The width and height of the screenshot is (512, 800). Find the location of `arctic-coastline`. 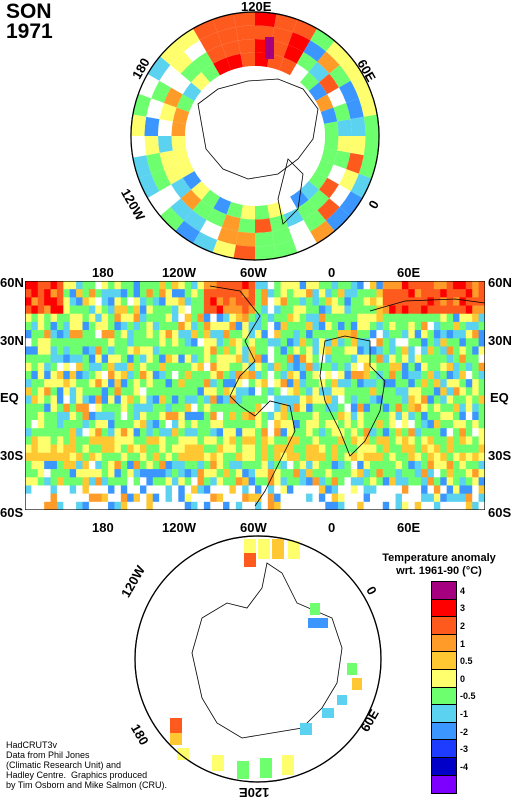

arctic-coastline is located at coordinates (258, 129).